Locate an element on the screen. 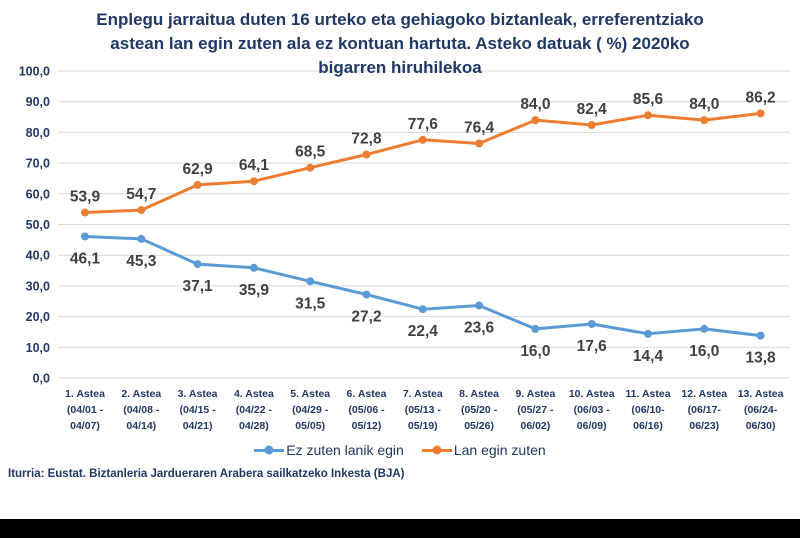  data-label: 72,8 is located at coordinates (366, 139).